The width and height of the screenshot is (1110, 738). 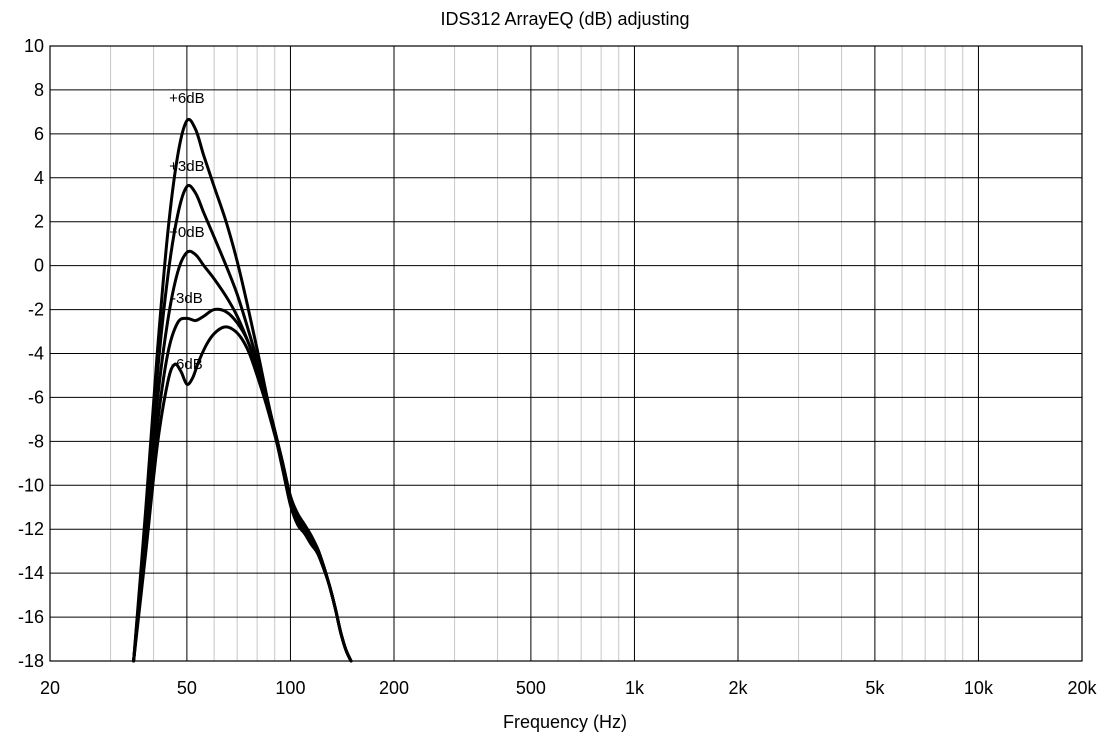 I want to click on y-tick-label: 8, so click(x=39, y=90).